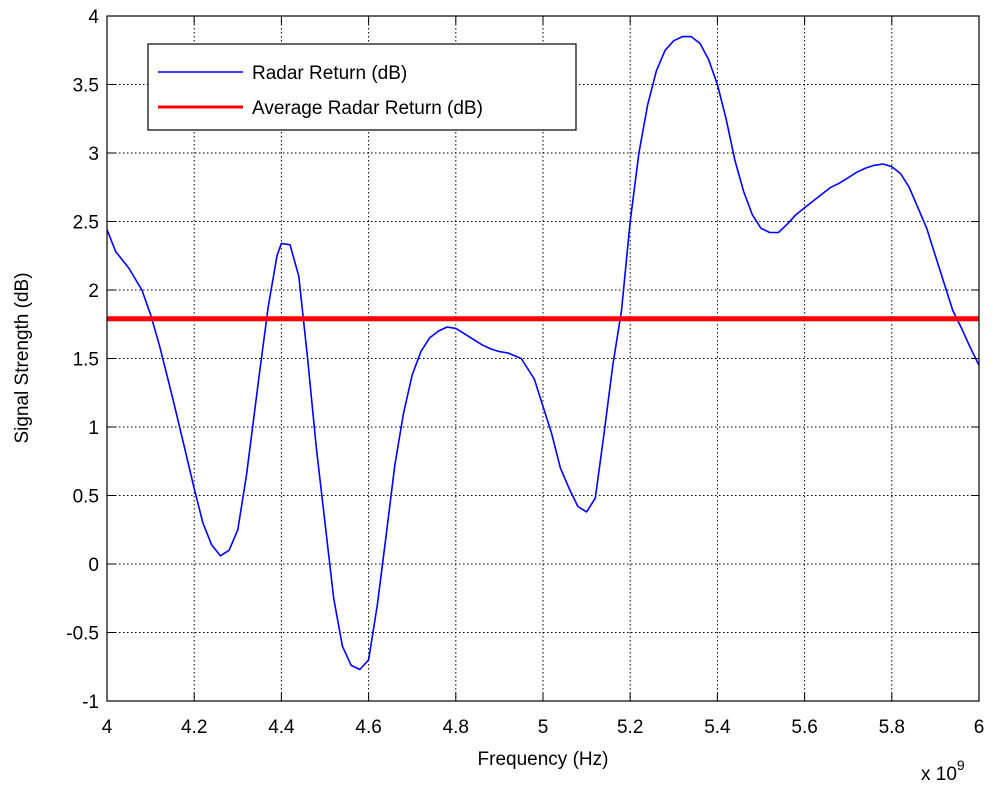 Image resolution: width=992 pixels, height=788 pixels. What do you see at coordinates (86, 497) in the screenshot?
I see `y-tick-label: 0.5` at bounding box center [86, 497].